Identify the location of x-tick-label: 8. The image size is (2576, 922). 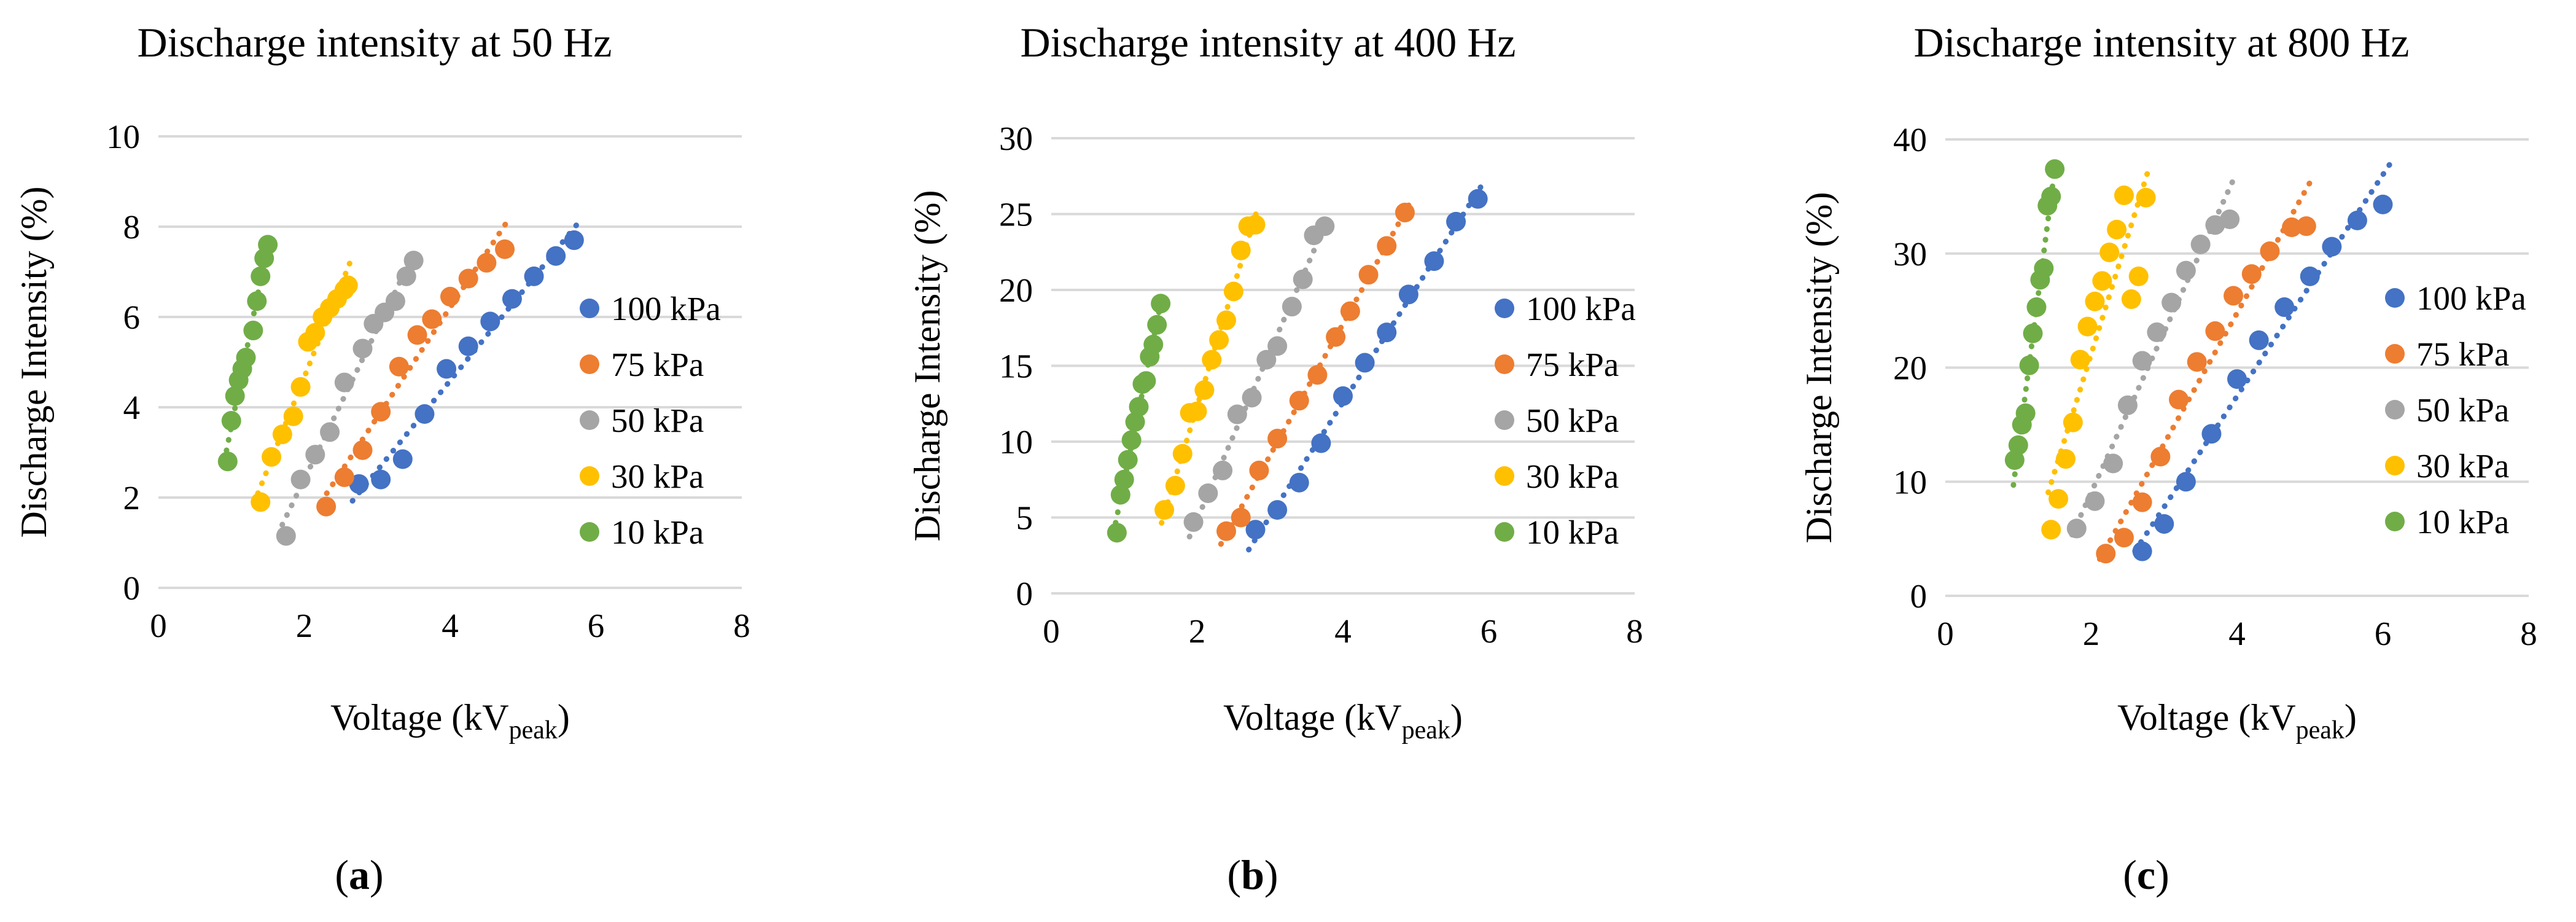
(741, 625).